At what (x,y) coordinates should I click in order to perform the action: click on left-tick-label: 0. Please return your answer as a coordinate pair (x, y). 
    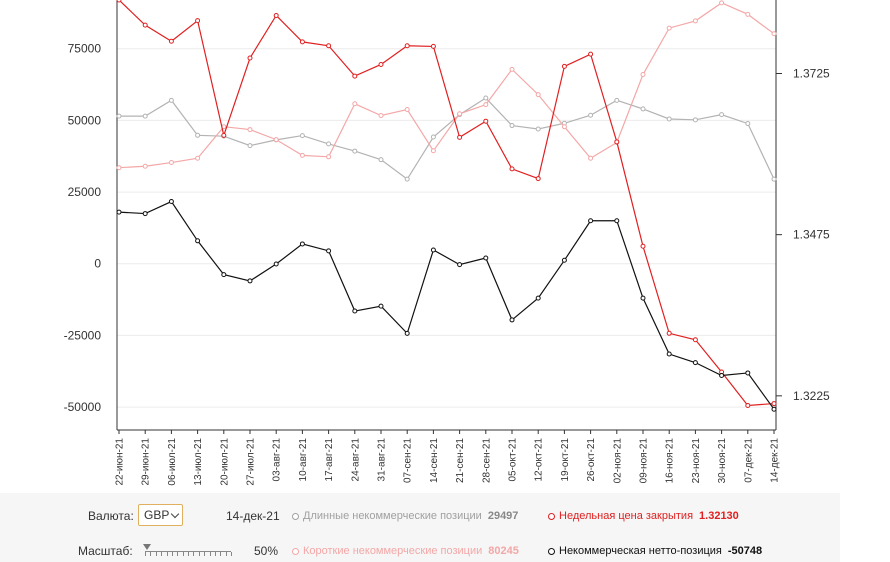
    Looking at the image, I should click on (97, 264).